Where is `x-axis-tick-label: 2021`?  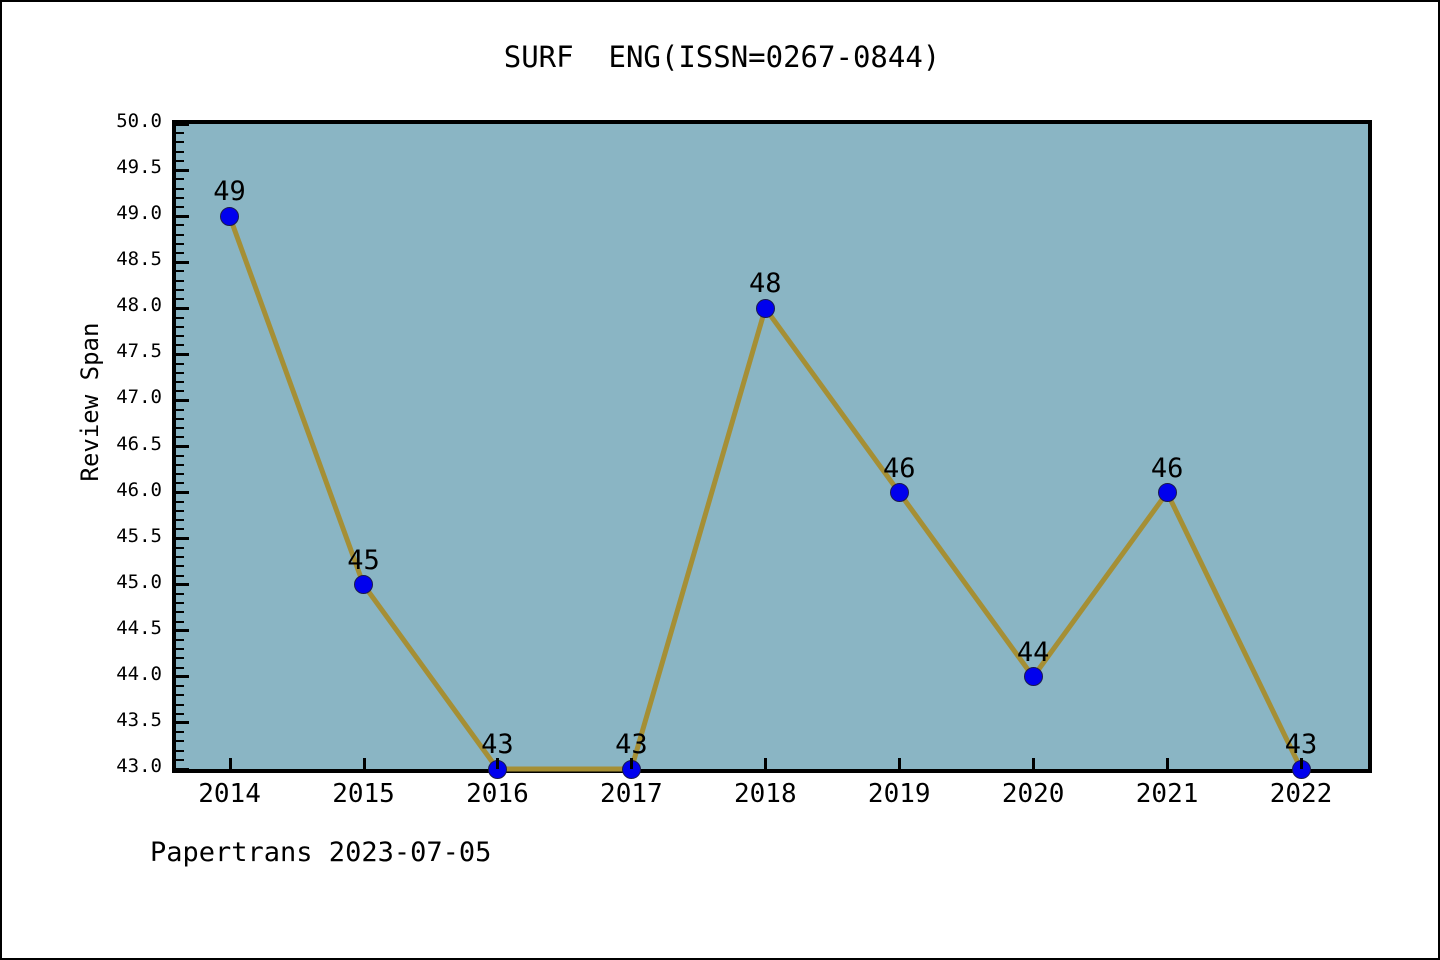 x-axis-tick-label: 2021 is located at coordinates (1167, 794).